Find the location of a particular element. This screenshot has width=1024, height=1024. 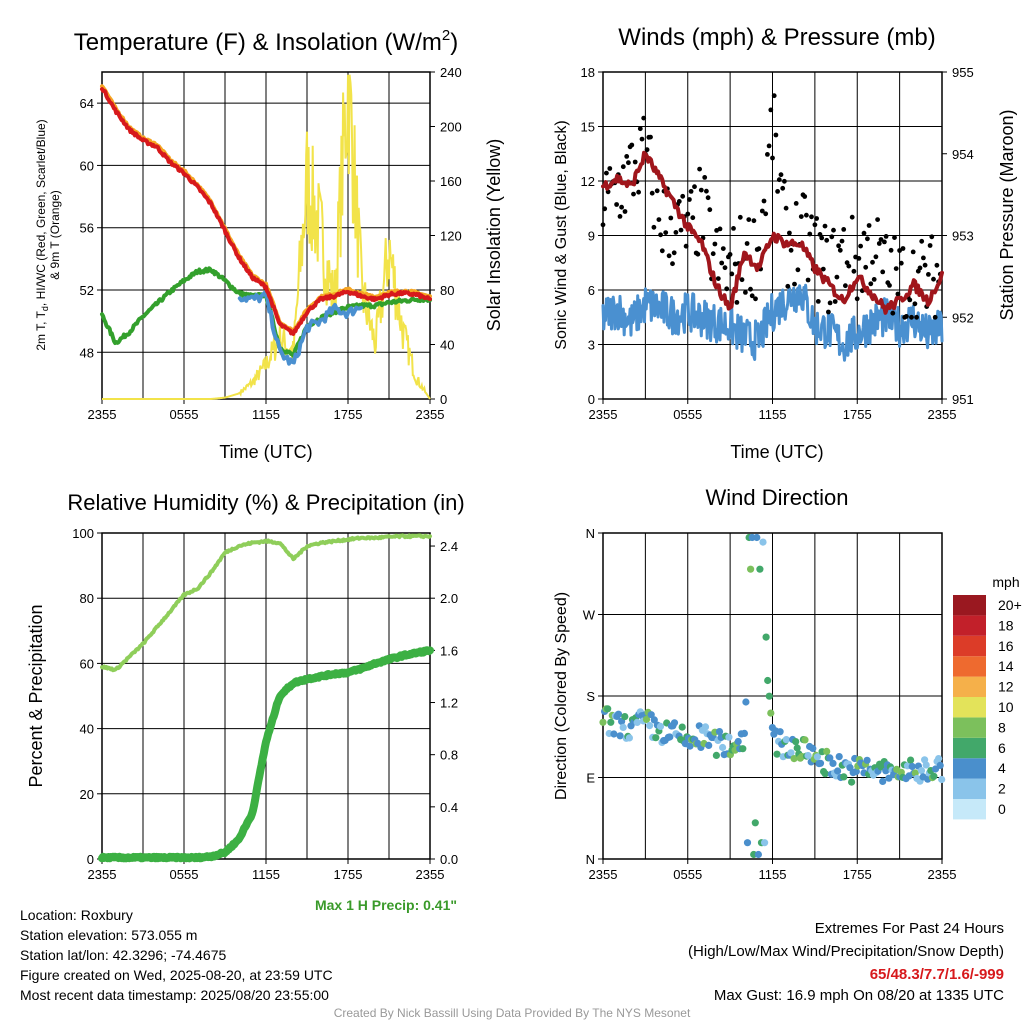

x-tick-label: 2355 is located at coordinates (942, 414).